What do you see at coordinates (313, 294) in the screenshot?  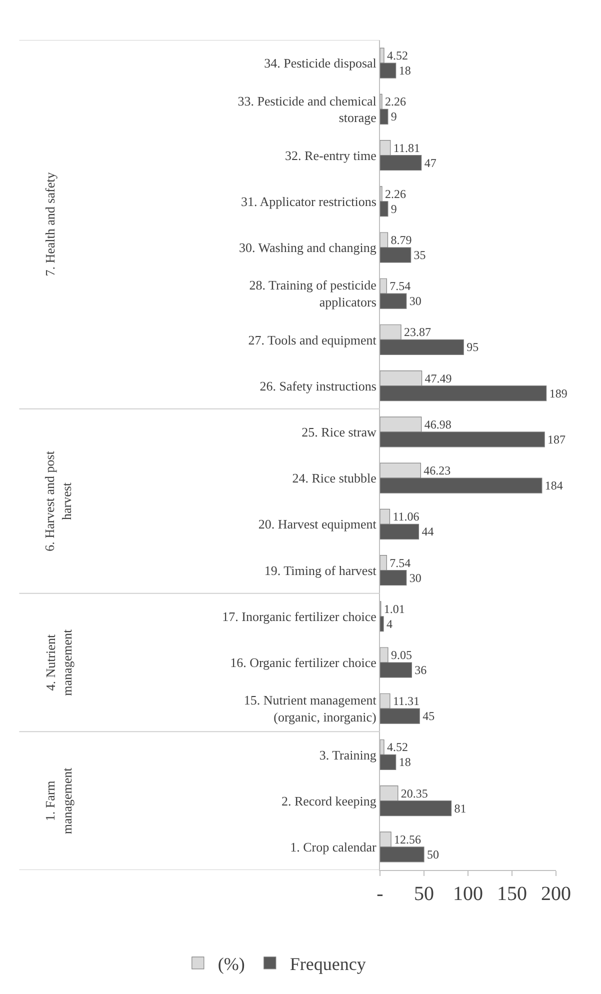 I see `y-tick-label: 28. Training of pesticide applicators` at bounding box center [313, 294].